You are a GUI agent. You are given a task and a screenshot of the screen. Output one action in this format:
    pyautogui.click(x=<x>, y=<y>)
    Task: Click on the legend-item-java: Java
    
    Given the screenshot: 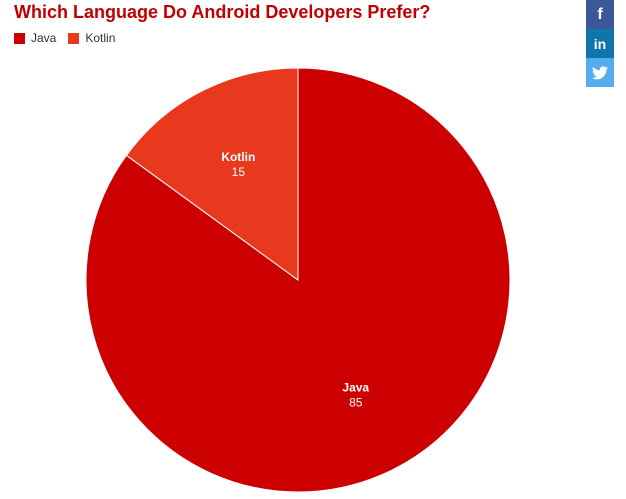 What is the action you would take?
    pyautogui.click(x=35, y=38)
    